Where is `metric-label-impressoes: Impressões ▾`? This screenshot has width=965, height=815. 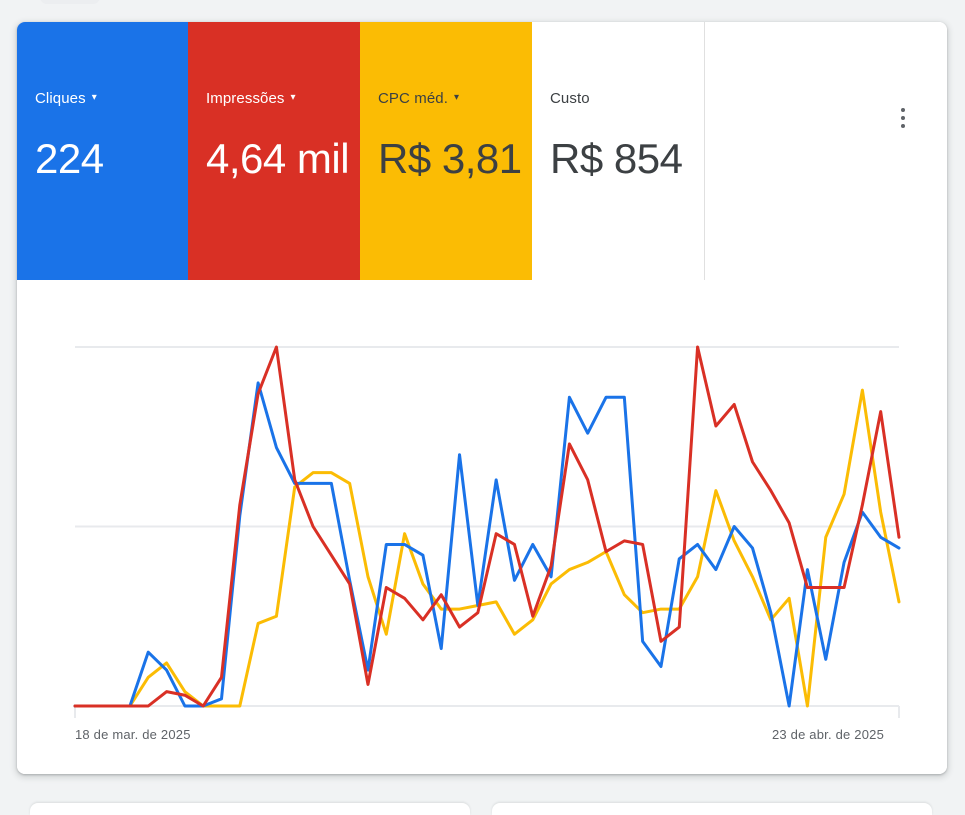
metric-label-impressoes: Impressões ▾ is located at coordinates (251, 99).